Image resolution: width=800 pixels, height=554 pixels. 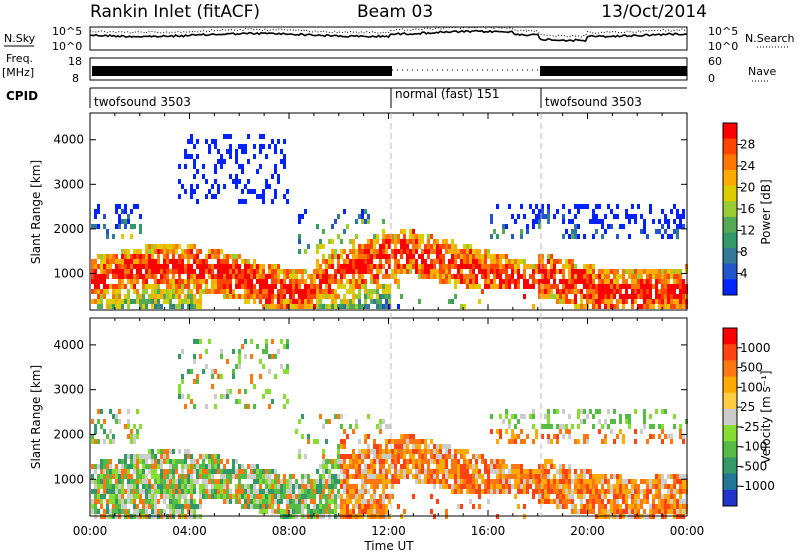 I want to click on colorbar-tick-label: 4, so click(x=744, y=274).